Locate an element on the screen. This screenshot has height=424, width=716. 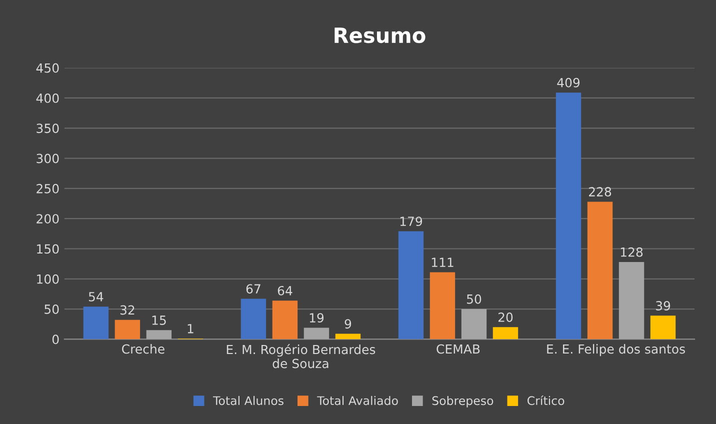
data-label: 228 is located at coordinates (600, 192).